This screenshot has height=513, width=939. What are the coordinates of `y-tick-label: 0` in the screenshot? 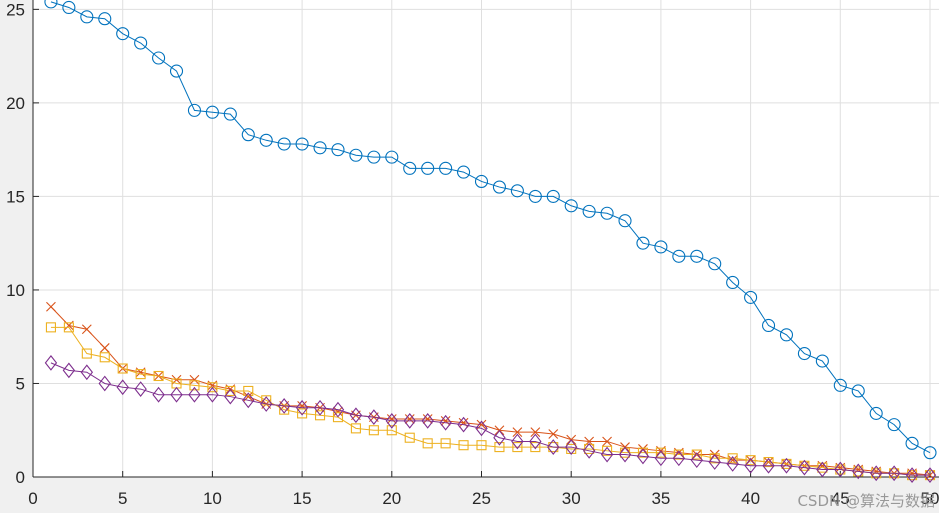 It's located at (20, 477).